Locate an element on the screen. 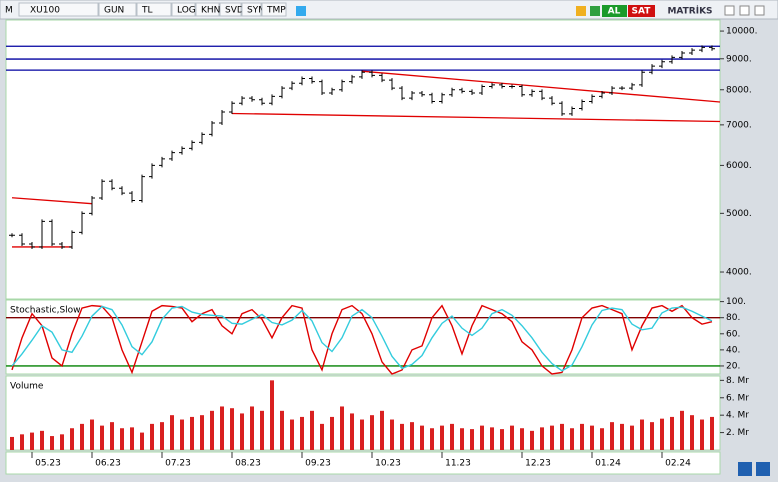  y-tick-label: 8. Mr is located at coordinates (737, 381).